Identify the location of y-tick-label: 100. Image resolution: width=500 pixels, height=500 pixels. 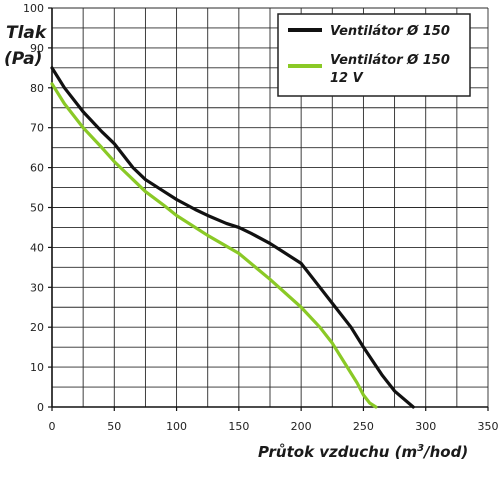
(33, 8).